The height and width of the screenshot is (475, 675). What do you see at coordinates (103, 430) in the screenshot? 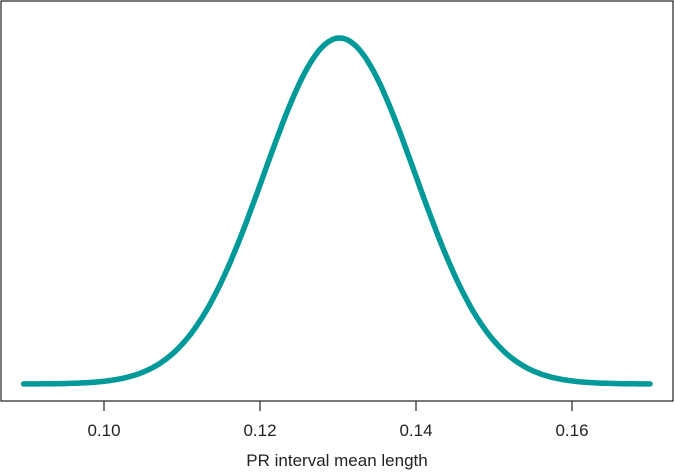
I see `x-tick-label: 0.10` at bounding box center [103, 430].